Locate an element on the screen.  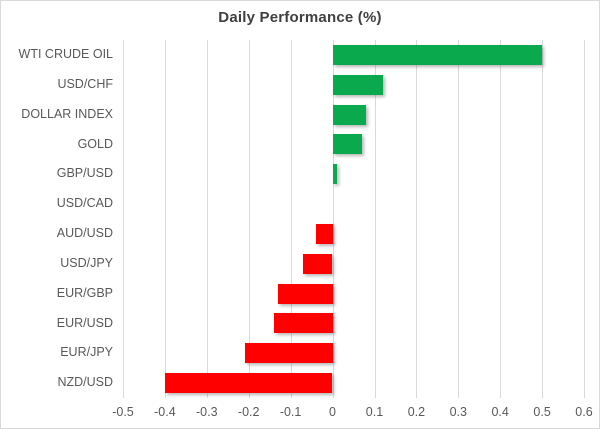
x-tick-label: 0.2 is located at coordinates (416, 412).